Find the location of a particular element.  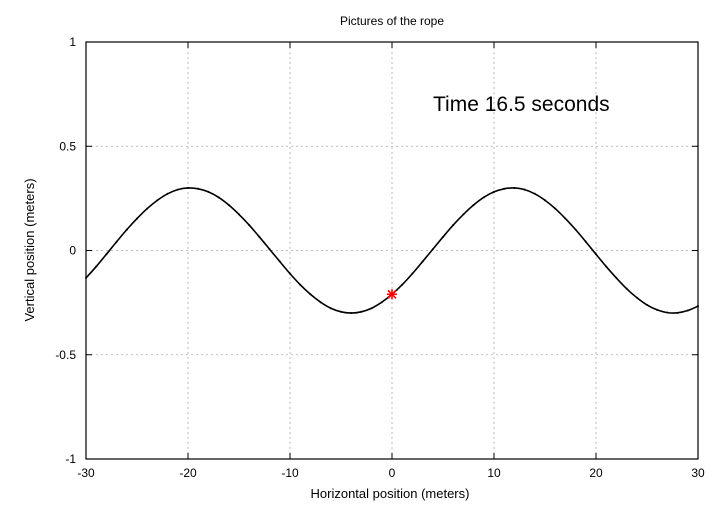

marker-stroke is located at coordinates (392, 294).